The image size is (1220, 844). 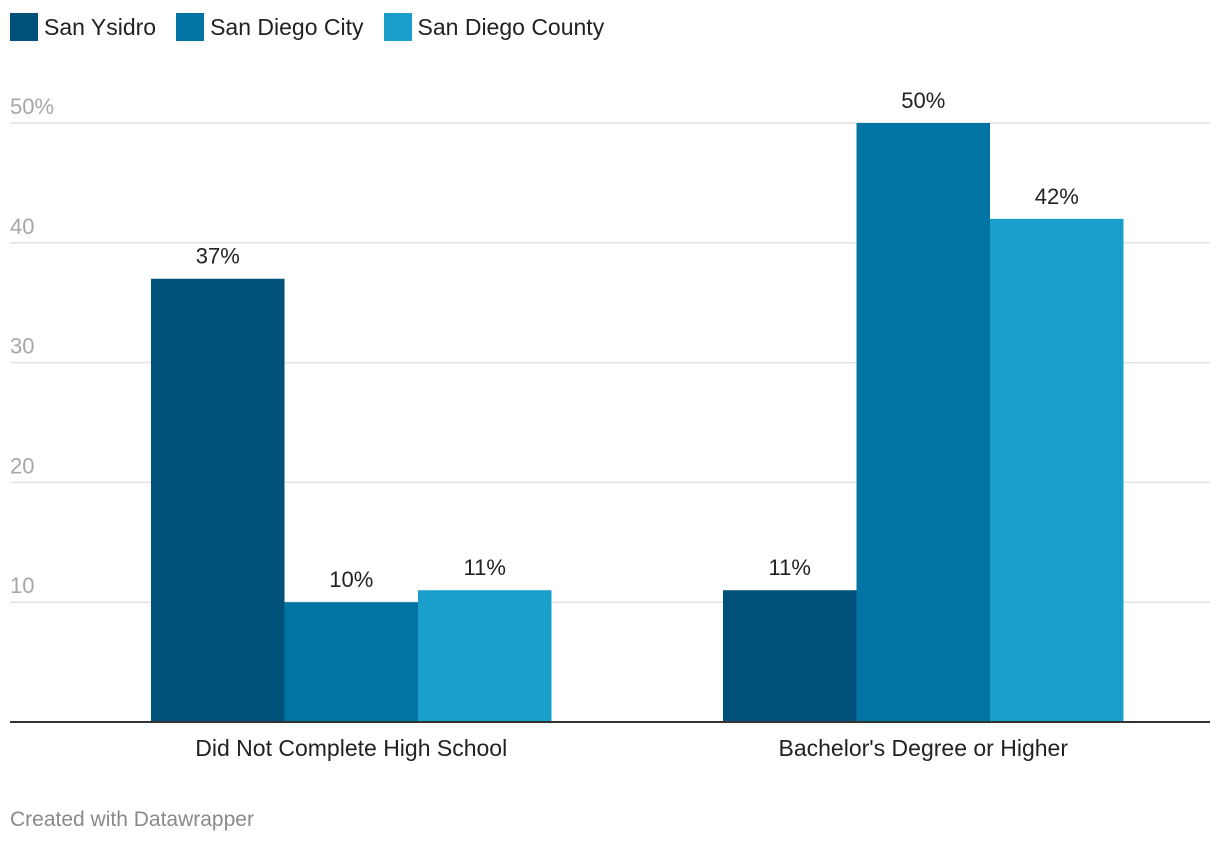 I want to click on data-label: 42%, so click(x=1057, y=196).